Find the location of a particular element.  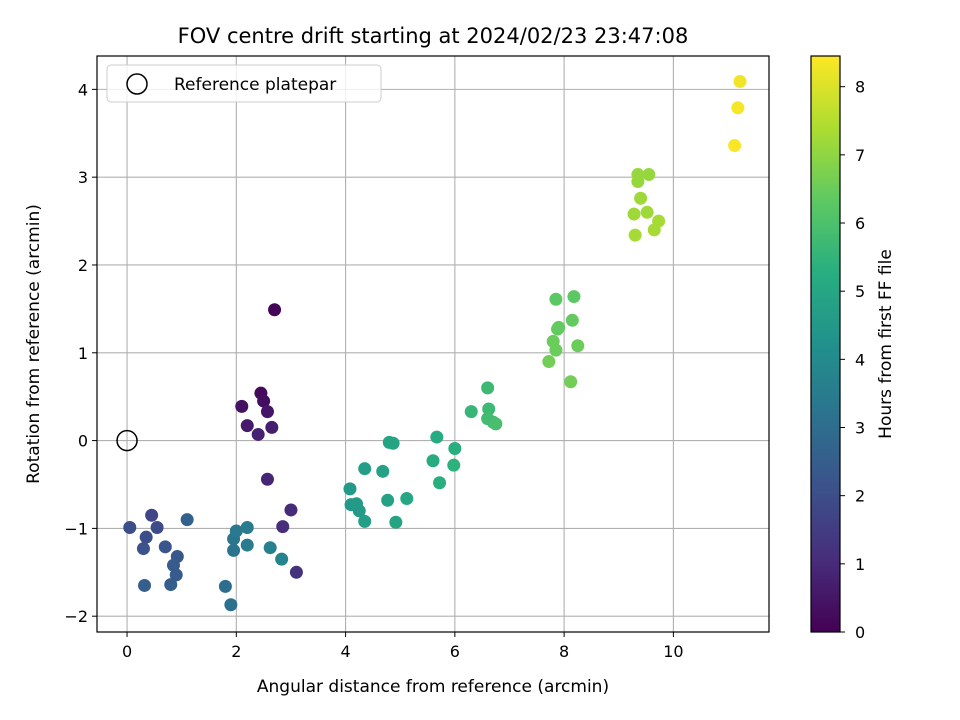

colorbar-label: Hours from first FF file is located at coordinates (886, 344).